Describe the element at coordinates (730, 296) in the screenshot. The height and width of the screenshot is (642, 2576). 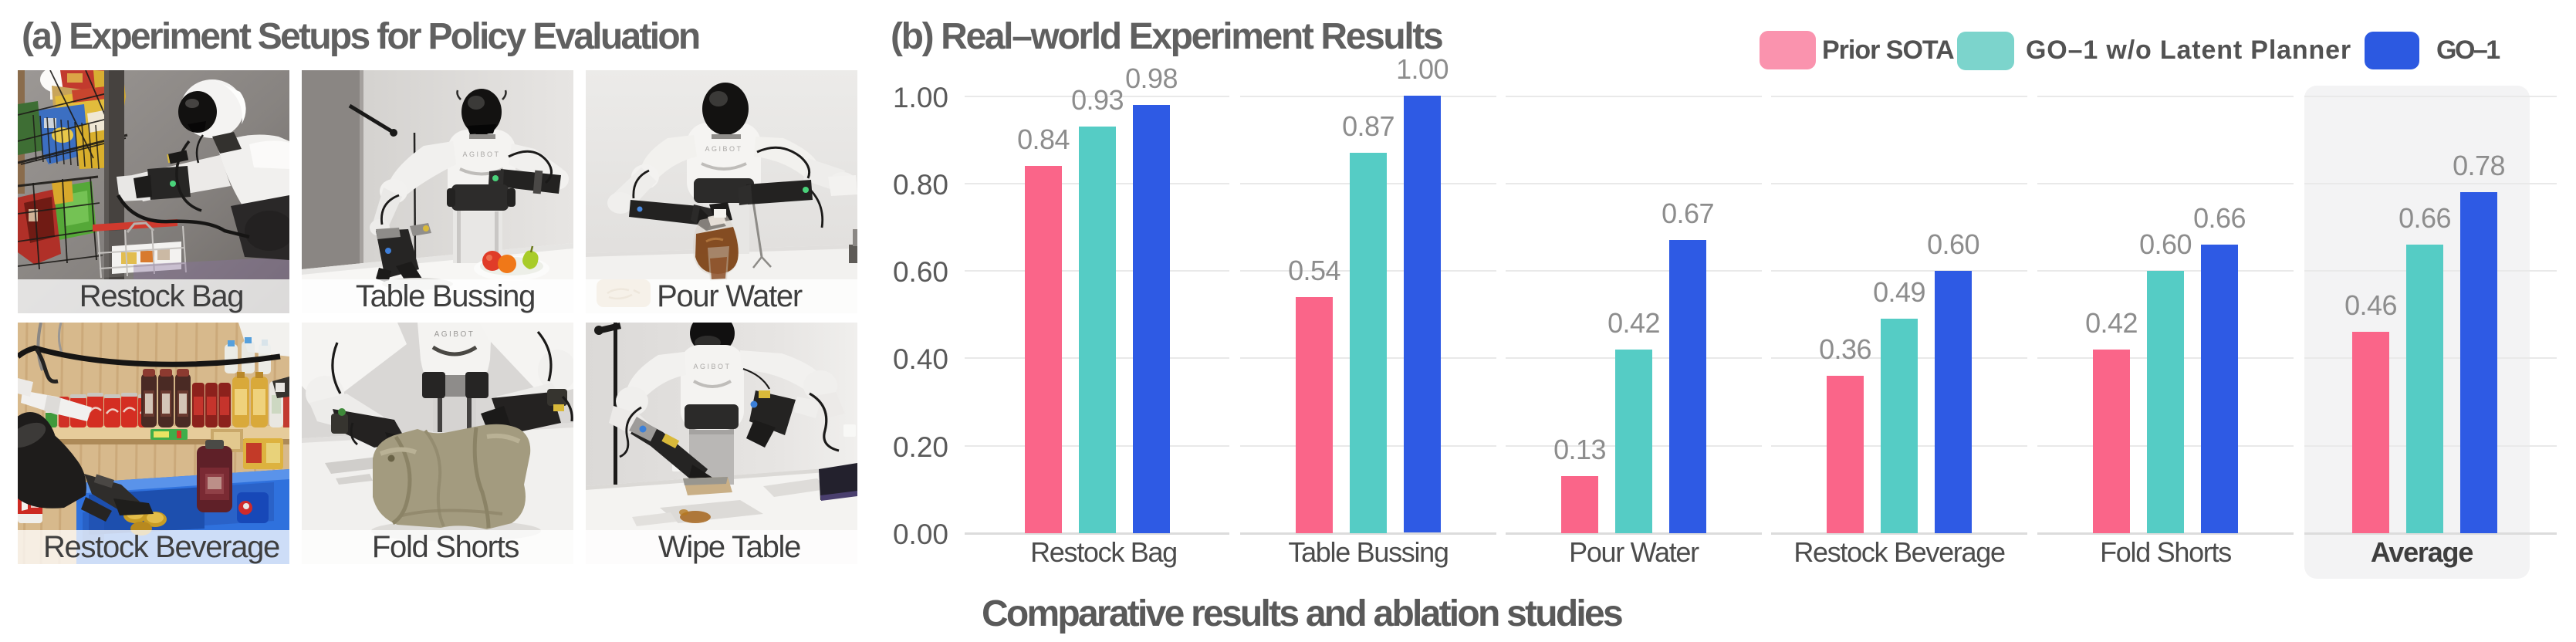
I see `svg-text: Pour Water` at that location.